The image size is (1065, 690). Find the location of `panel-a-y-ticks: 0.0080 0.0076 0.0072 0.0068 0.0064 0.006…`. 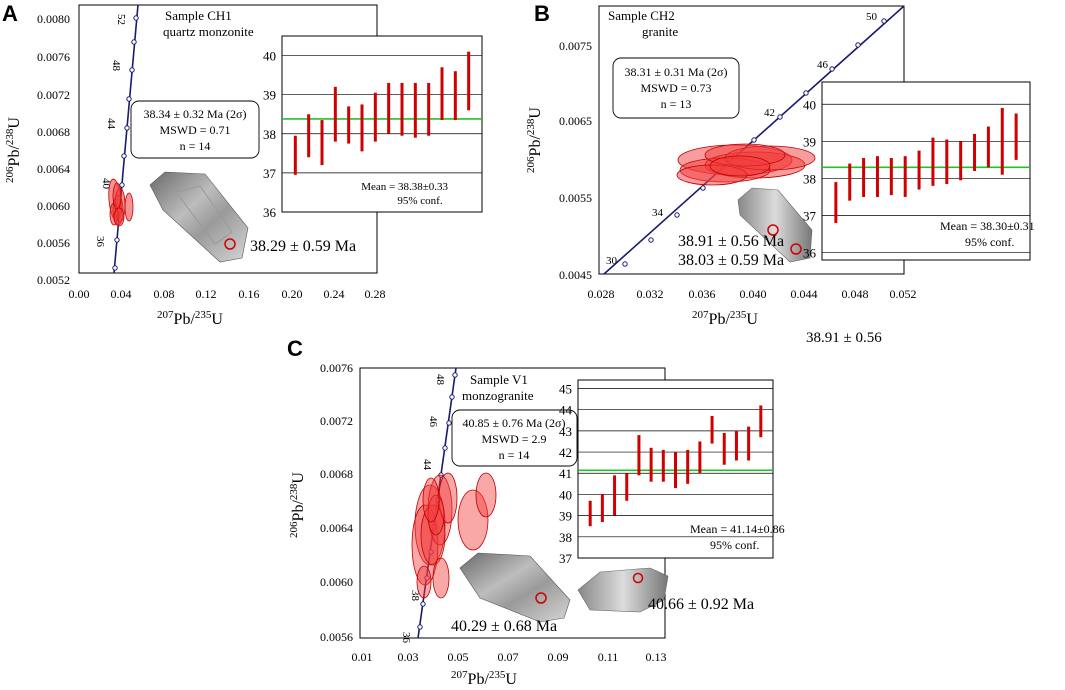

panel-a-y-ticks: 0.0080 0.0076 0.0072 0.0068 0.0064 0.006… is located at coordinates (53, 149).